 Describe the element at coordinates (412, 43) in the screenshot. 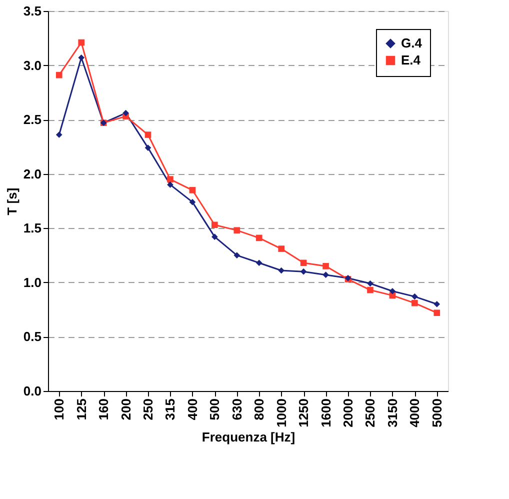

I see `legend-label: G.4` at that location.